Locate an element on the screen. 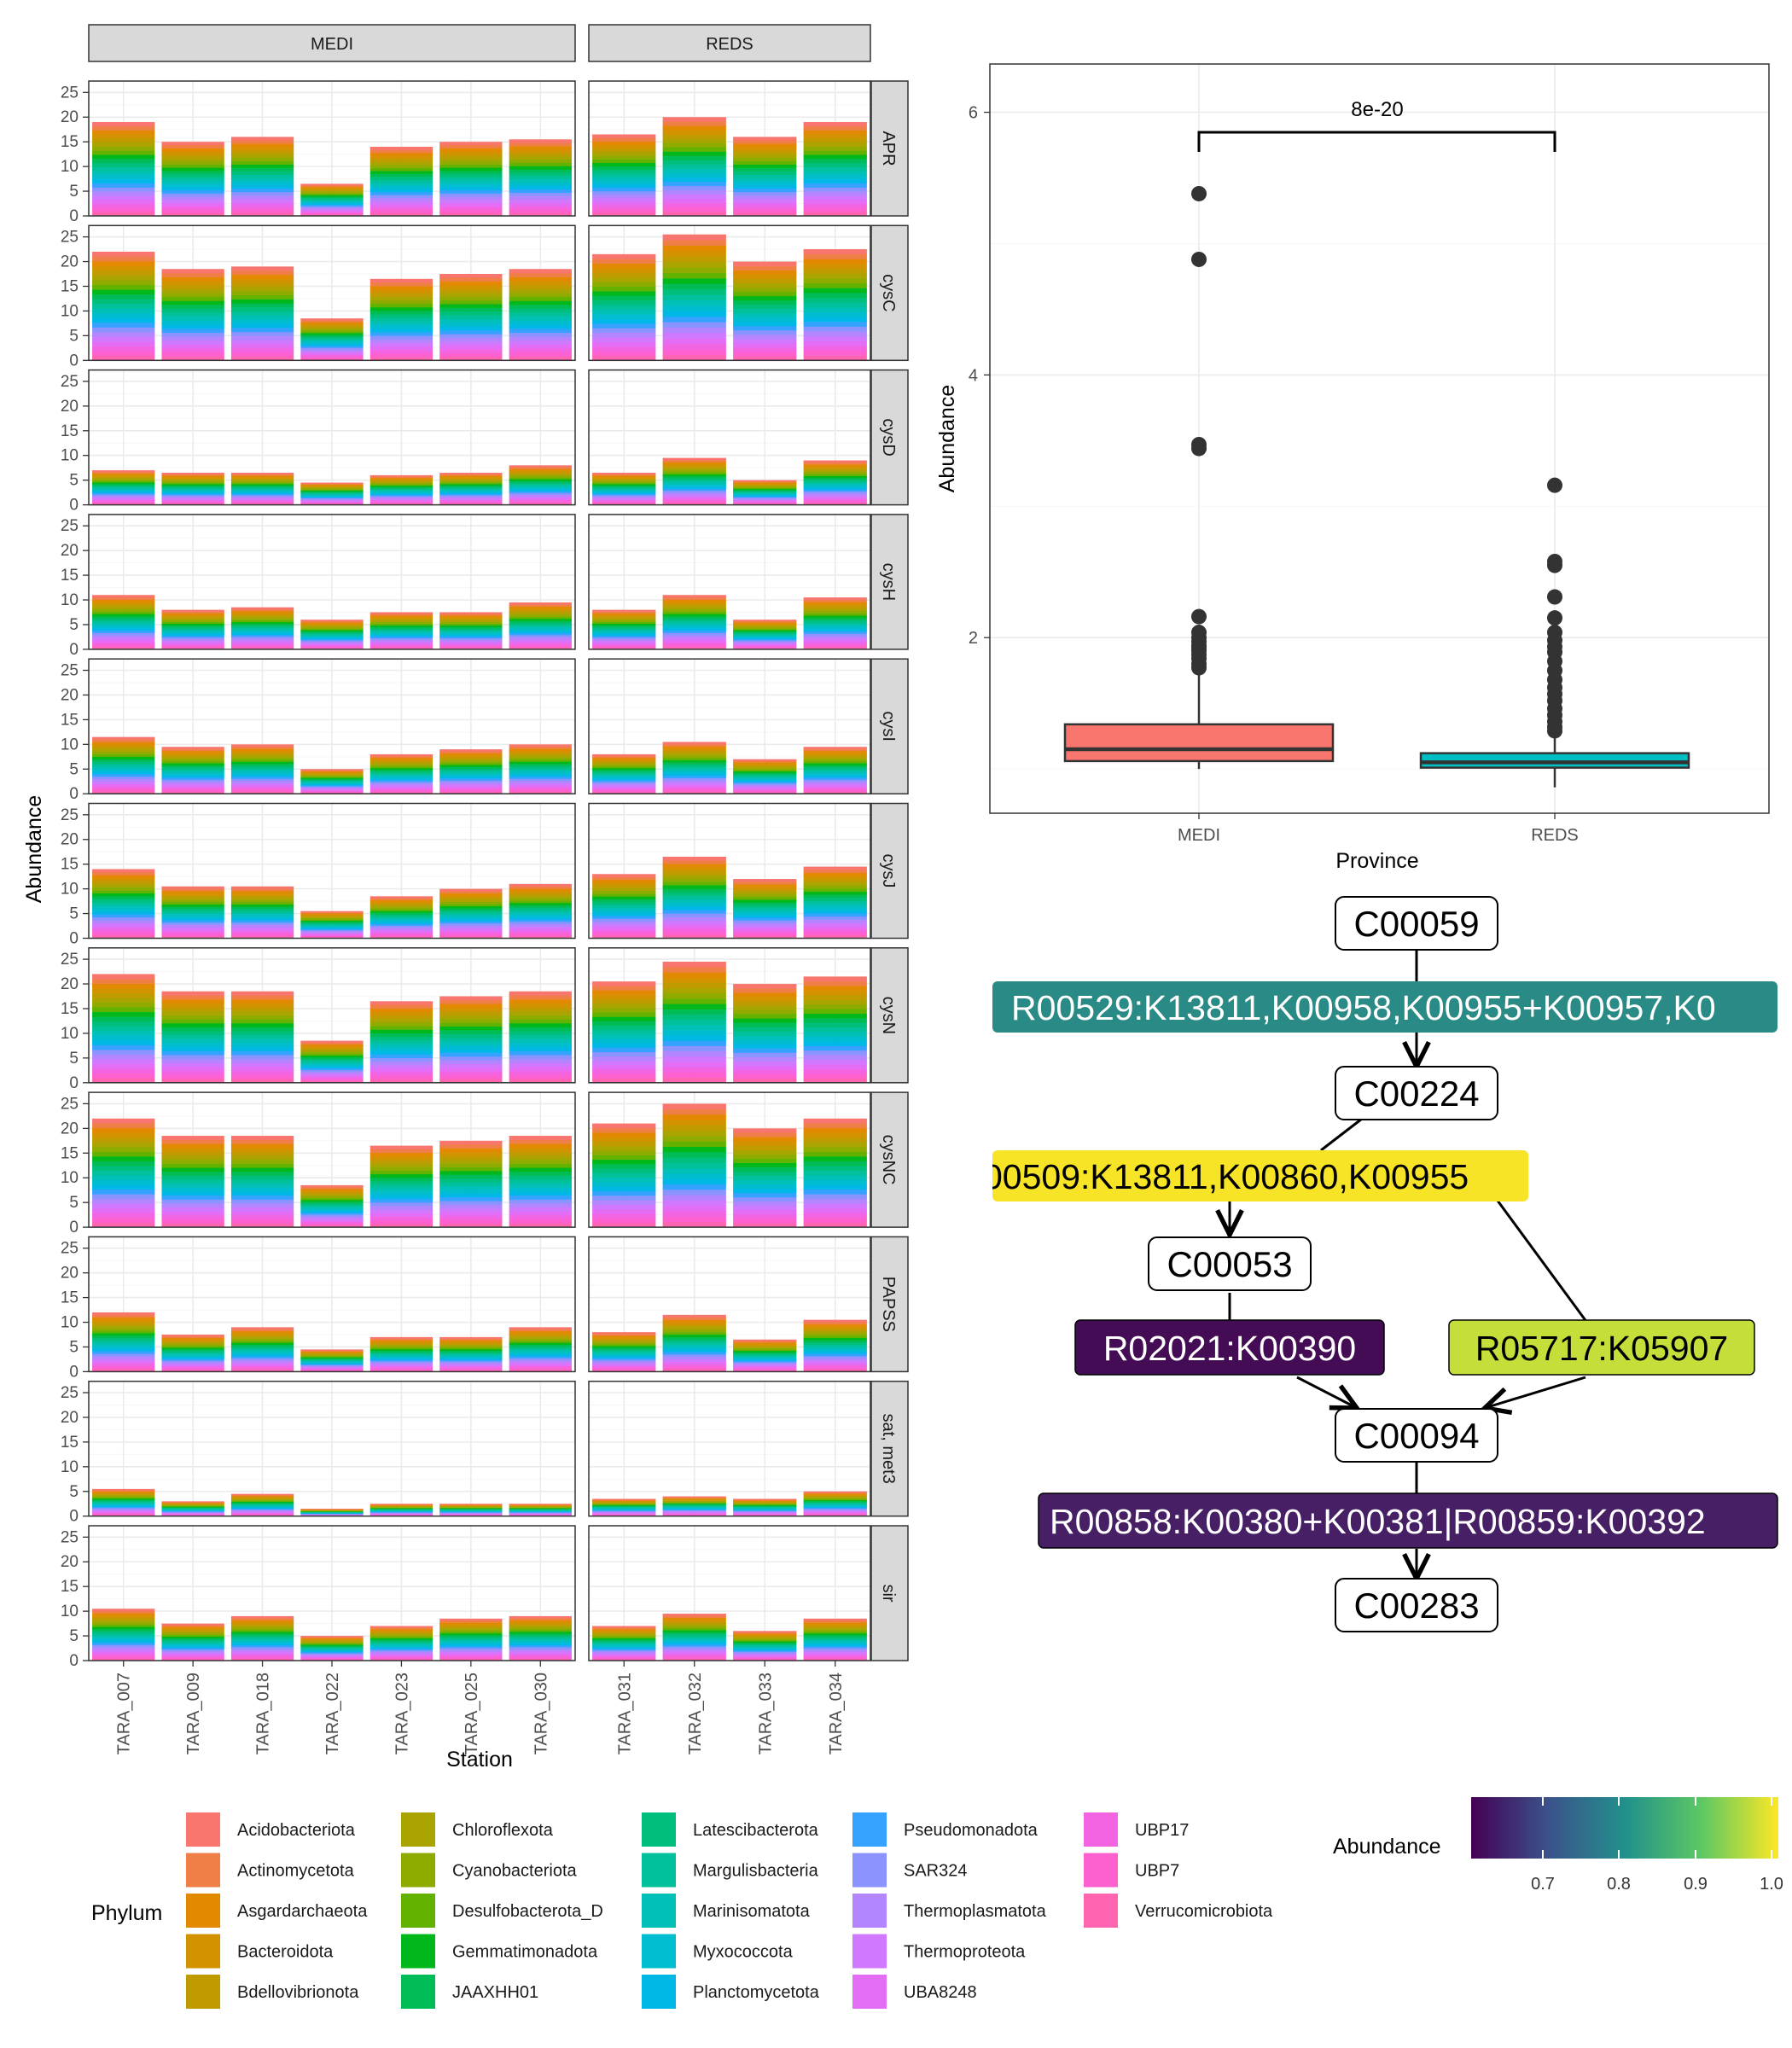 This screenshot has height=2048, width=1792. y-tick-label: 15 is located at coordinates (70, 1443).